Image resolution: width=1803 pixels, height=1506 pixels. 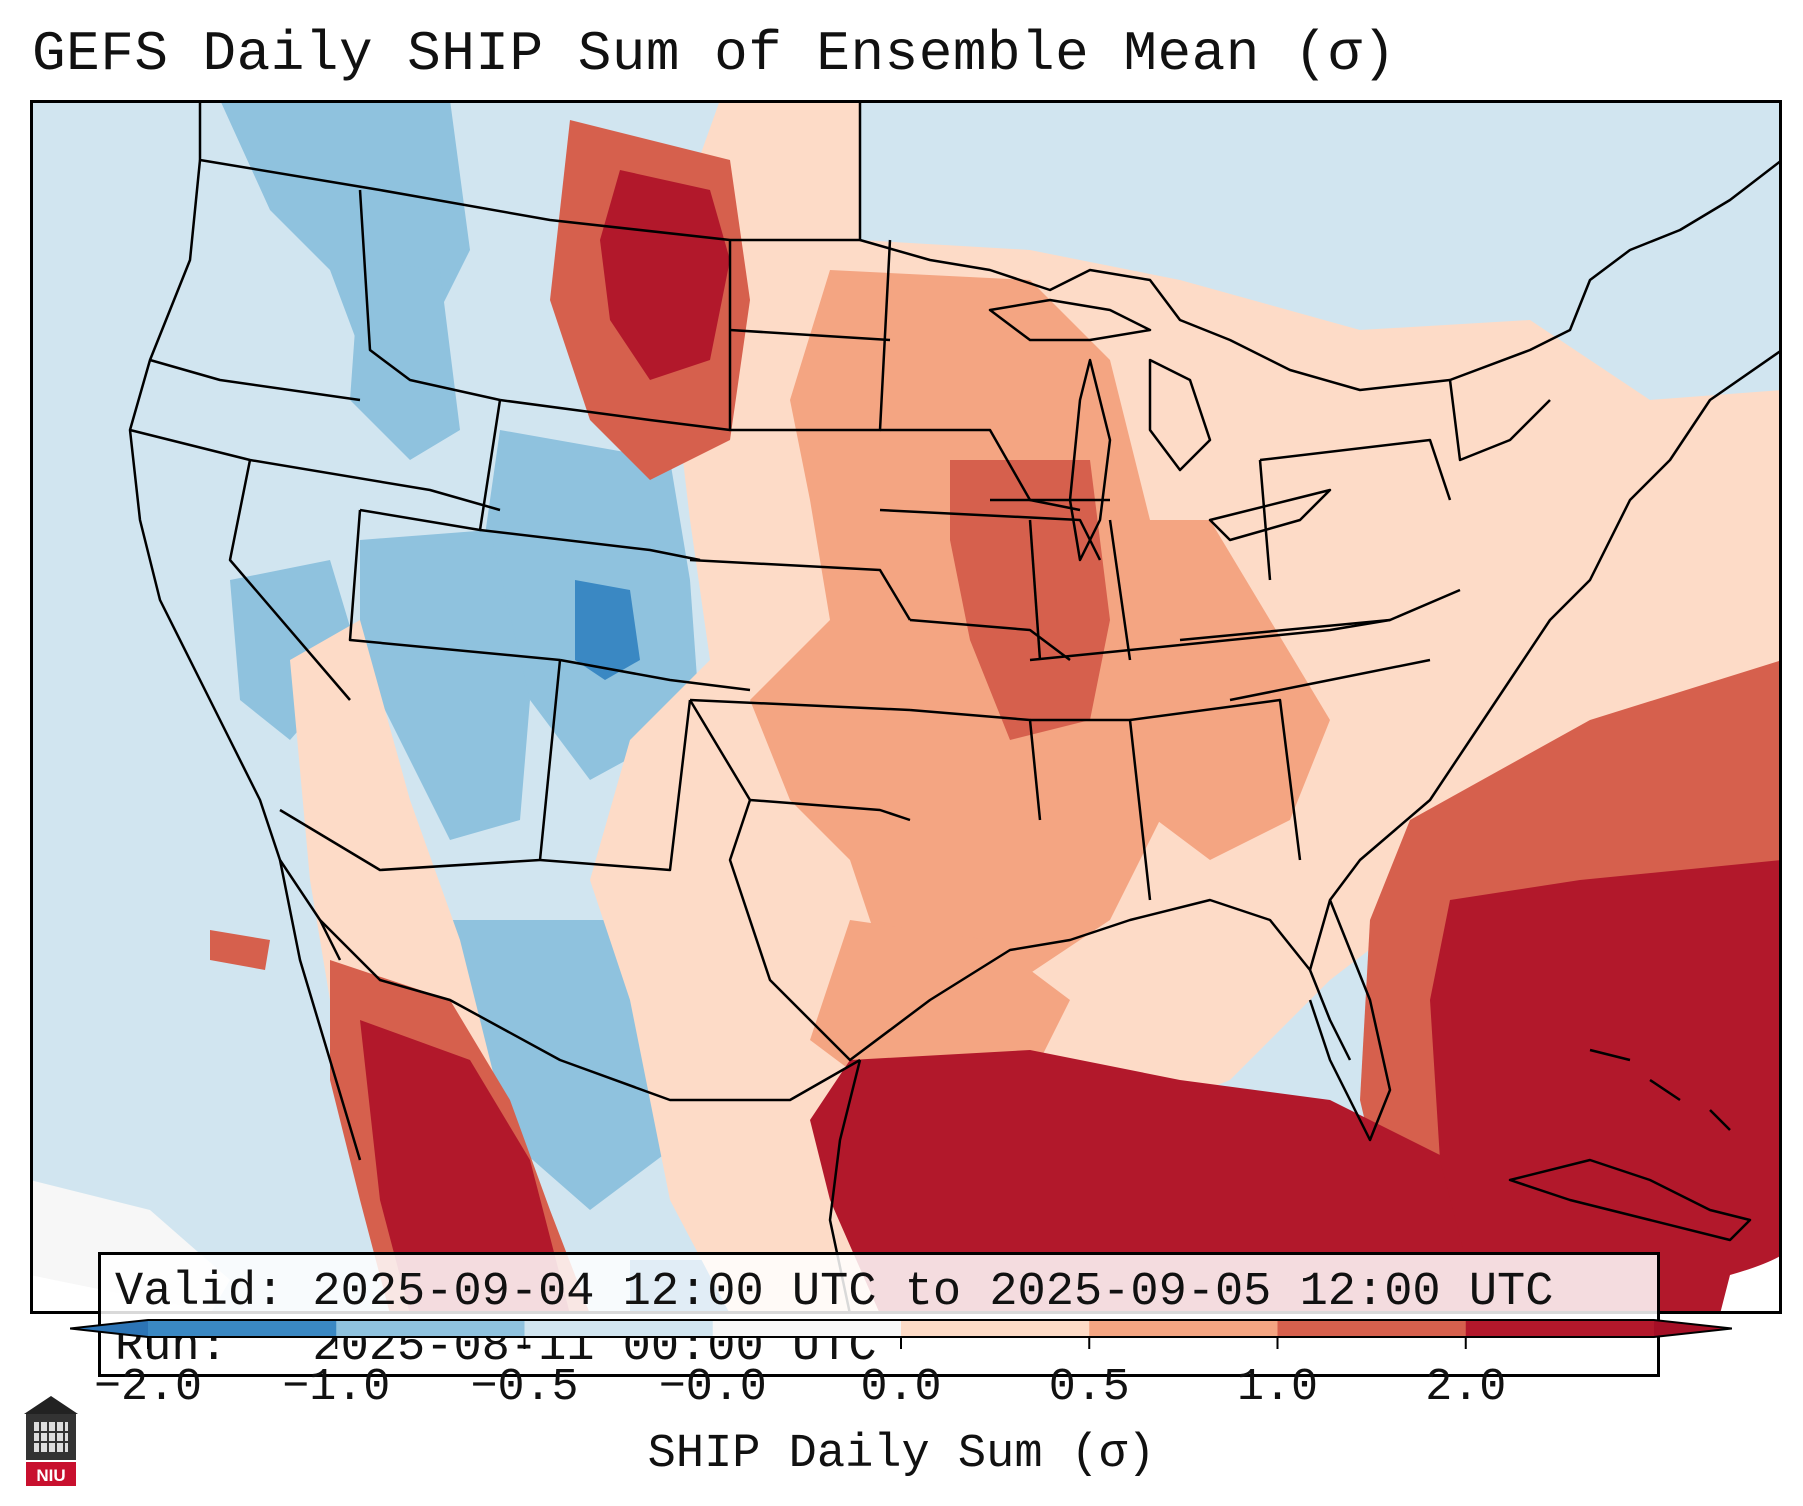 What do you see at coordinates (1320, 615) in the screenshot?
I see `va-nc` at bounding box center [1320, 615].